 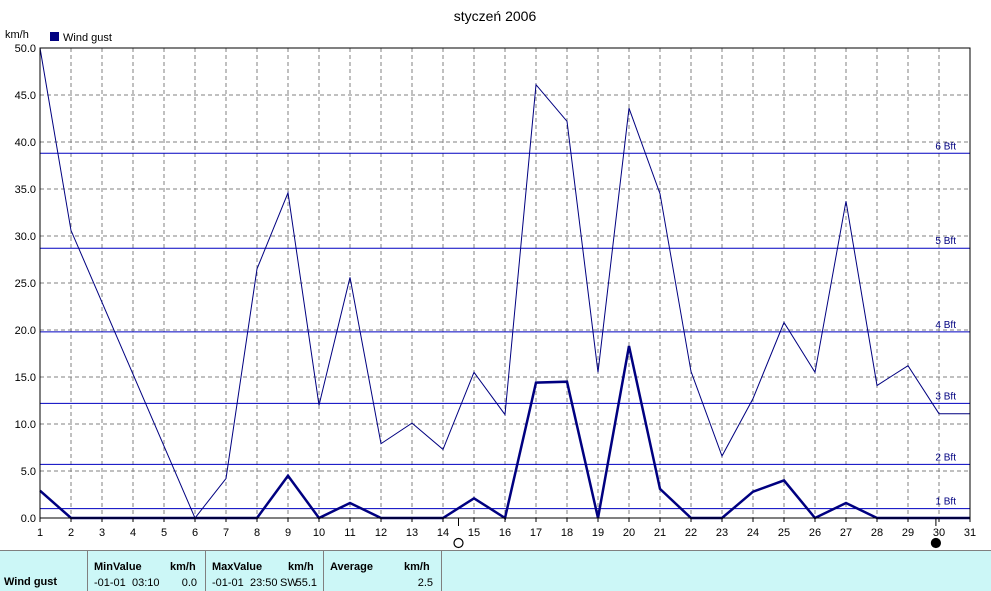 What do you see at coordinates (110, 583) in the screenshot?
I see `min-date: -01-01` at bounding box center [110, 583].